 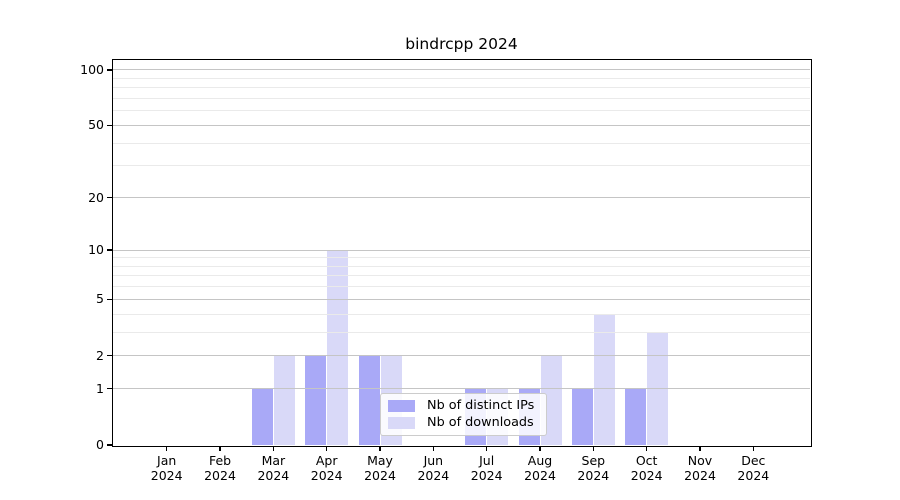 What do you see at coordinates (540, 448) in the screenshot?
I see `x-tick-aug` at bounding box center [540, 448].